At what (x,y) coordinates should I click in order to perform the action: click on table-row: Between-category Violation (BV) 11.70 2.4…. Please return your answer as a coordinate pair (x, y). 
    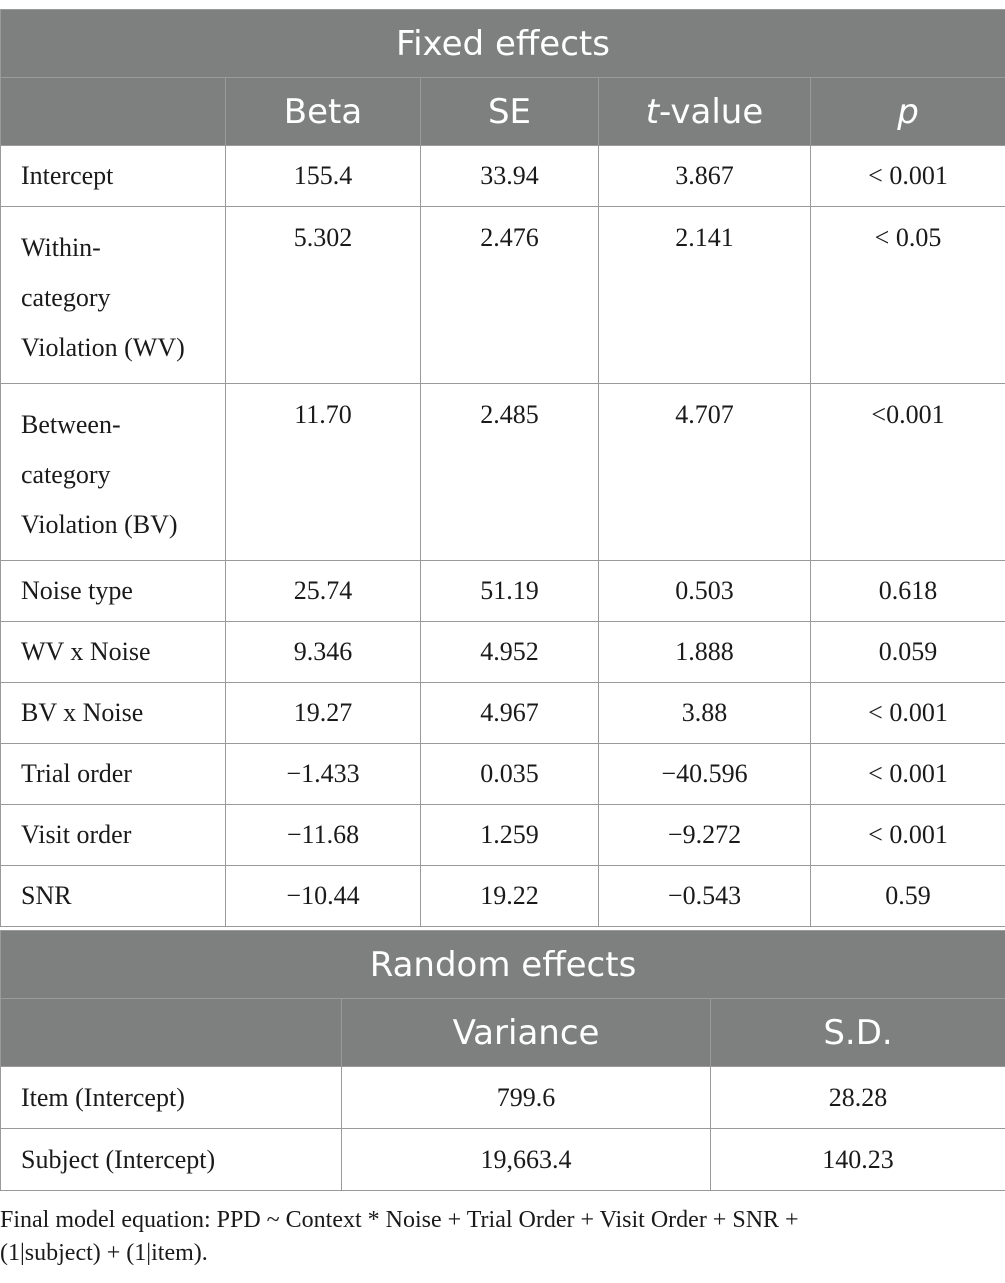
    Looking at the image, I should click on (502, 472).